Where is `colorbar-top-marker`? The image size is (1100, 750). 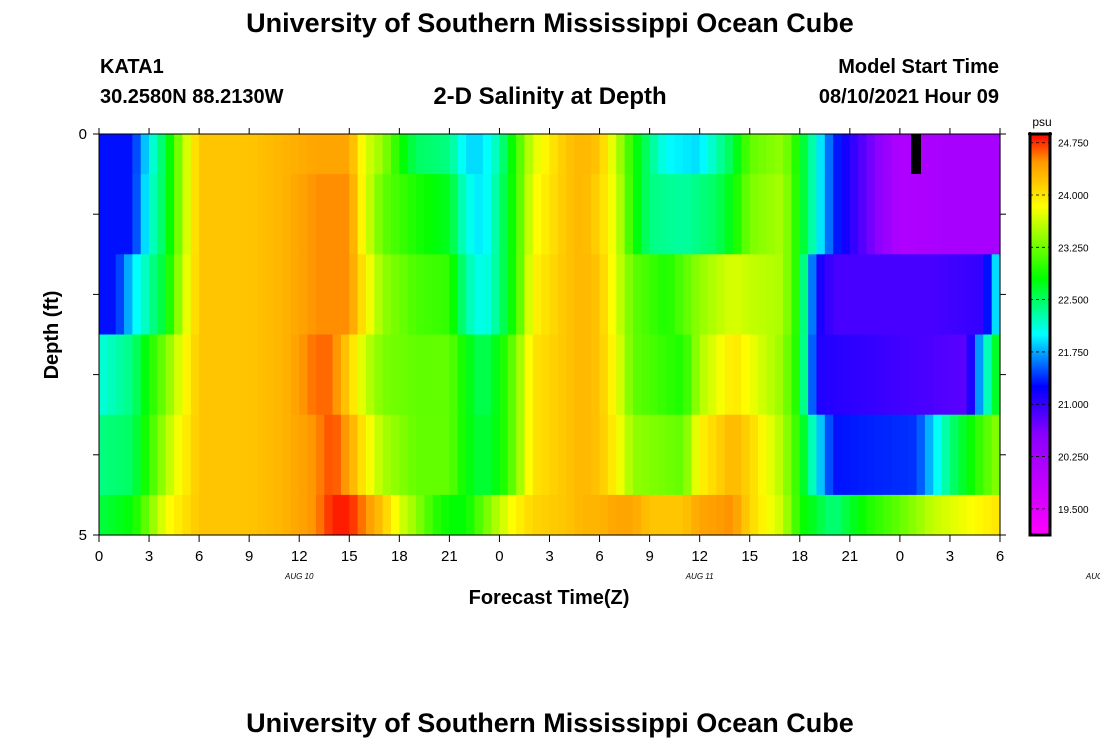 colorbar-top-marker is located at coordinates (1030, 134).